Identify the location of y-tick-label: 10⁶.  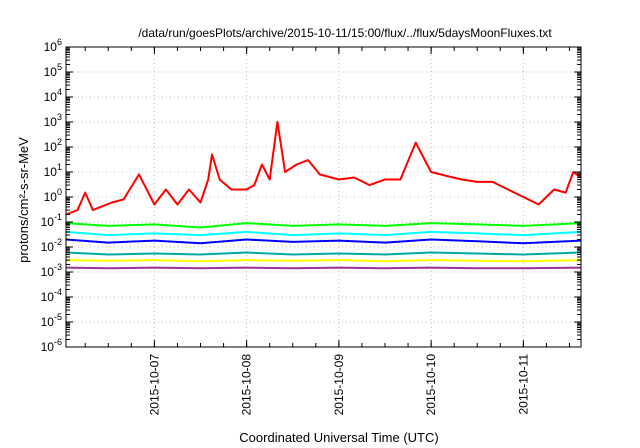
(53, 45).